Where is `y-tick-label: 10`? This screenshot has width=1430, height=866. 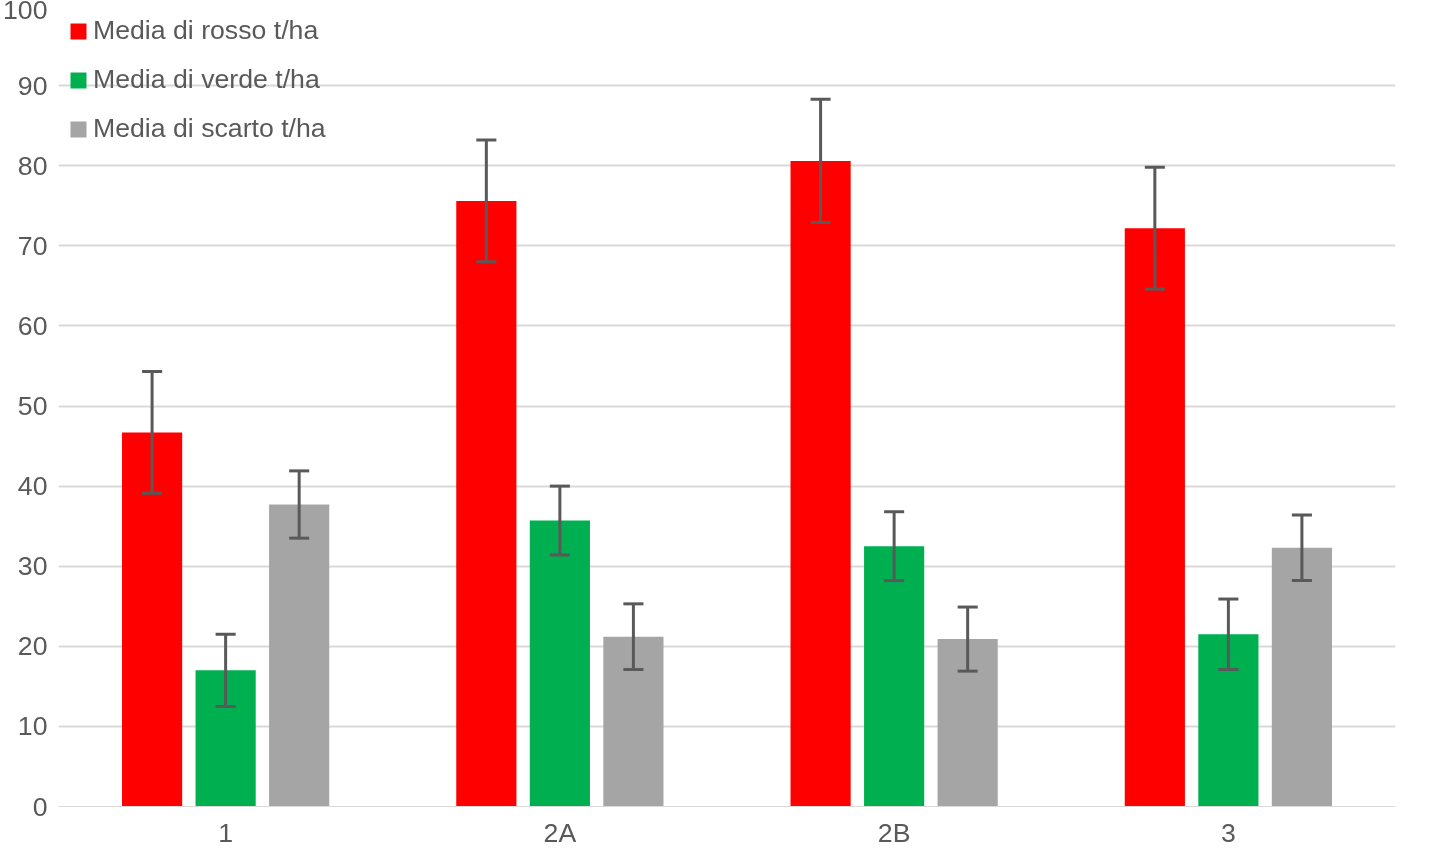
y-tick-label: 10 is located at coordinates (32, 726).